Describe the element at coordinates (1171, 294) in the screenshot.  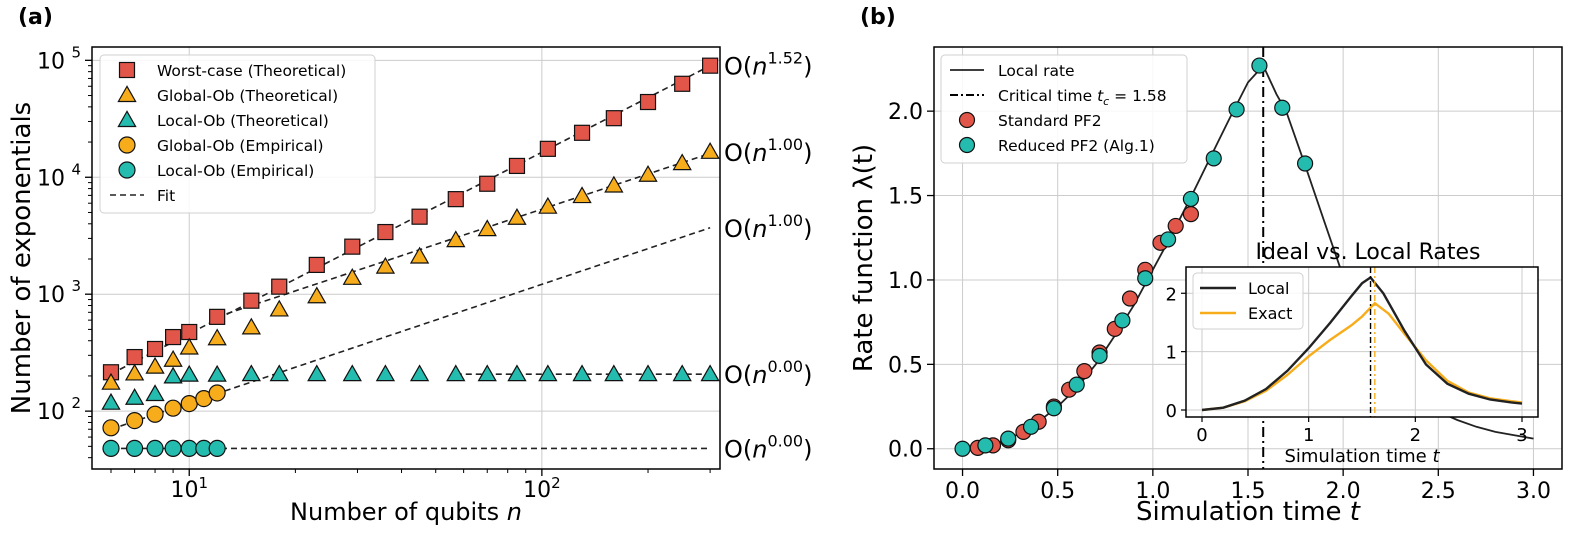
I see `inset-y-tick-label-2: 2` at that location.